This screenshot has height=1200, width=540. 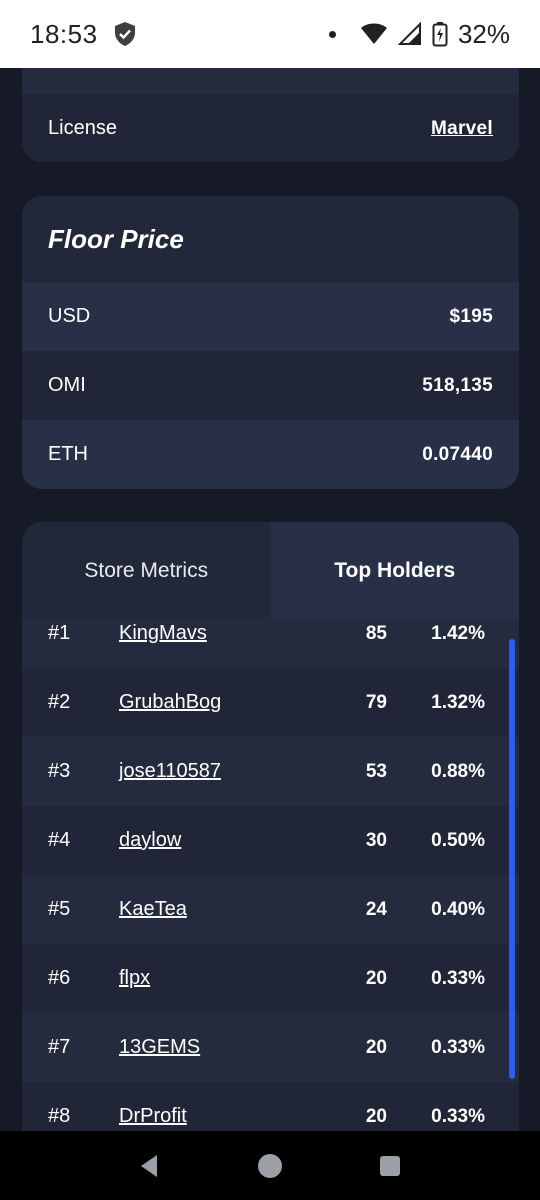 What do you see at coordinates (461, 128) in the screenshot?
I see `license-link: Marvel` at bounding box center [461, 128].